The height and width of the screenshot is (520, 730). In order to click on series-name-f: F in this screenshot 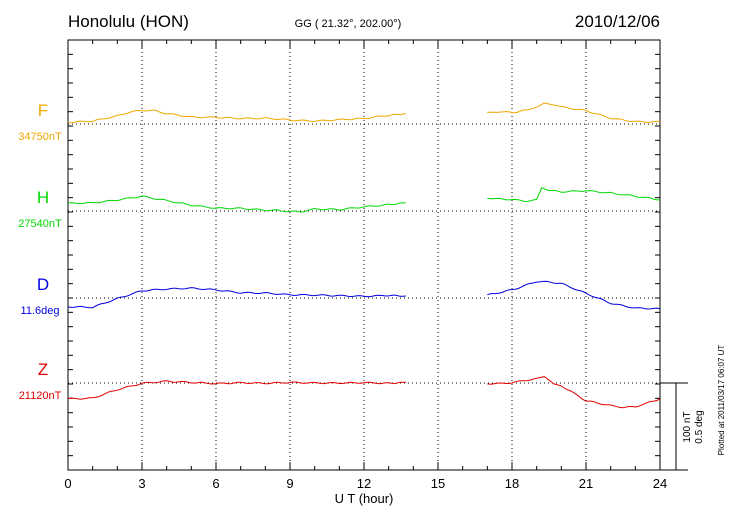, I will do `click(43, 110)`.